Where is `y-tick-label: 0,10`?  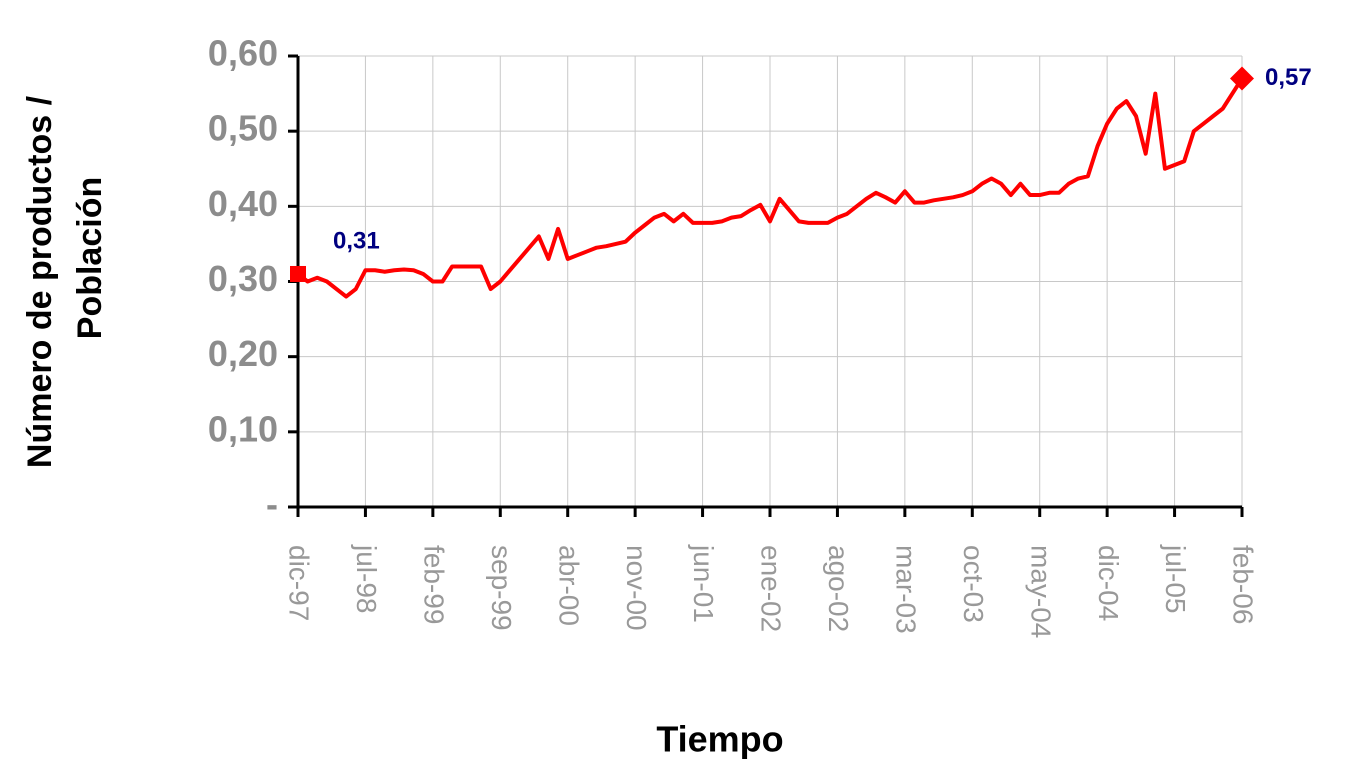
y-tick-label: 0,10 is located at coordinates (243, 428).